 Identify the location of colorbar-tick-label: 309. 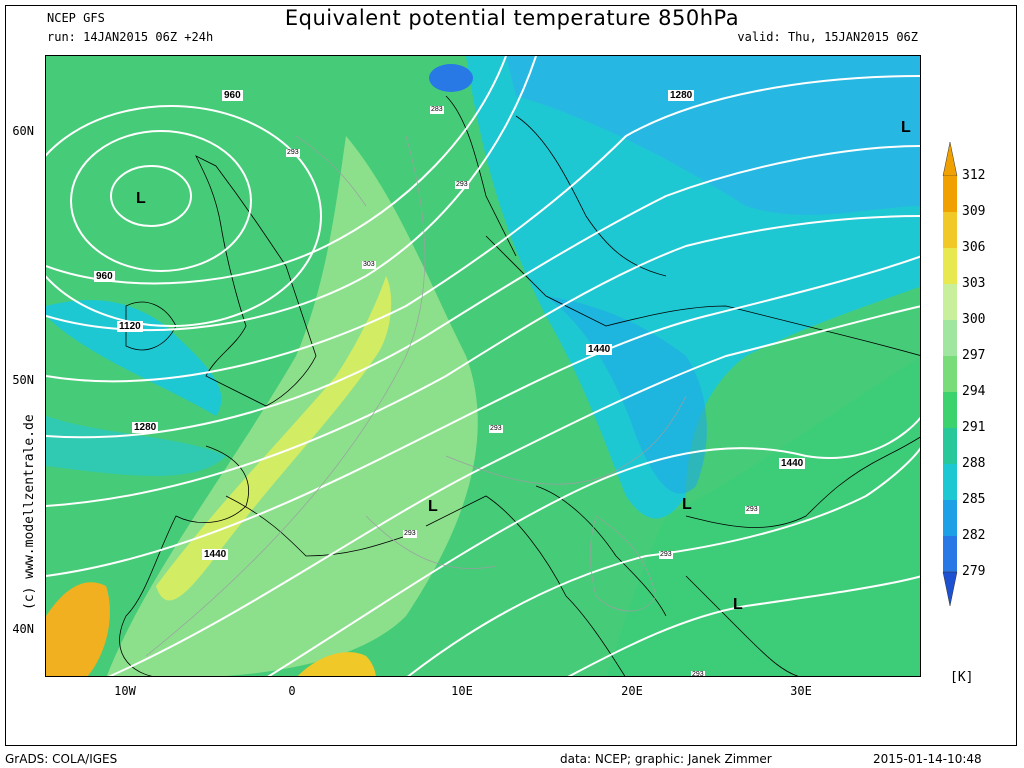
(974, 211).